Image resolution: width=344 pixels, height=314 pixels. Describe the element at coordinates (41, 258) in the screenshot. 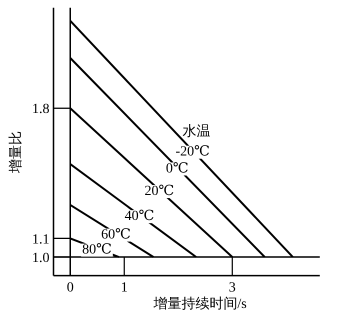

I see `y-tick-label: 1.0` at that location.